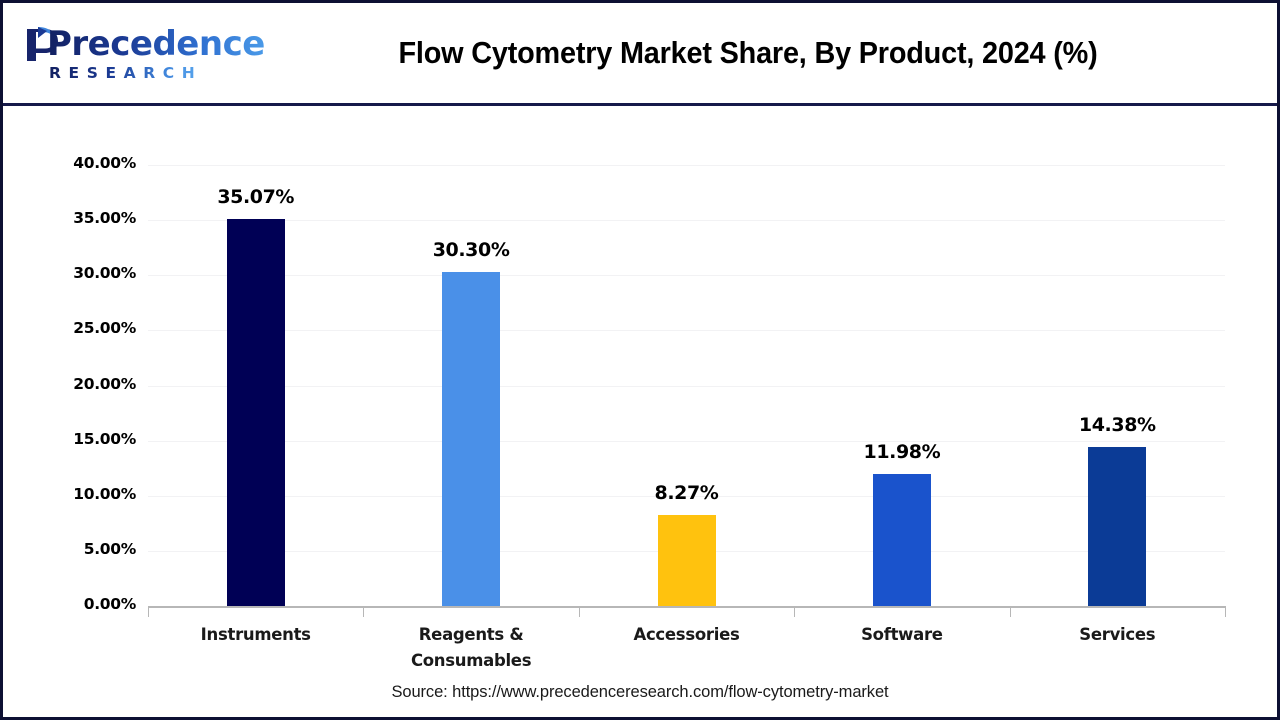 The width and height of the screenshot is (1280, 720). I want to click on category-label-line: Consumables, so click(471, 660).